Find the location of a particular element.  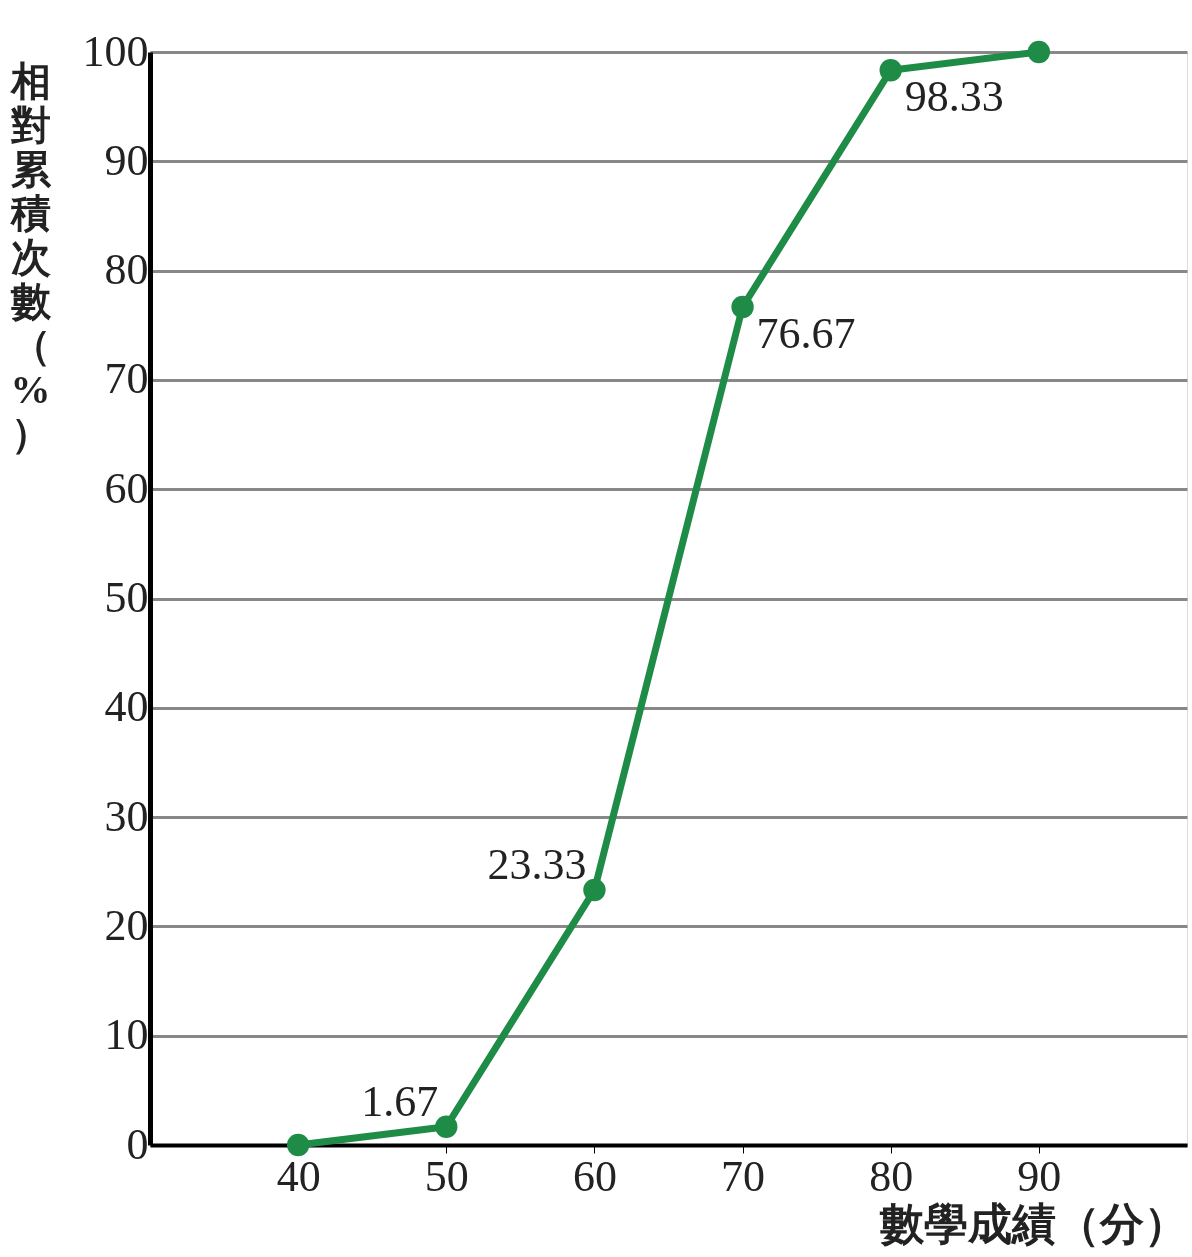

data-label: 76.67 is located at coordinates (806, 333).